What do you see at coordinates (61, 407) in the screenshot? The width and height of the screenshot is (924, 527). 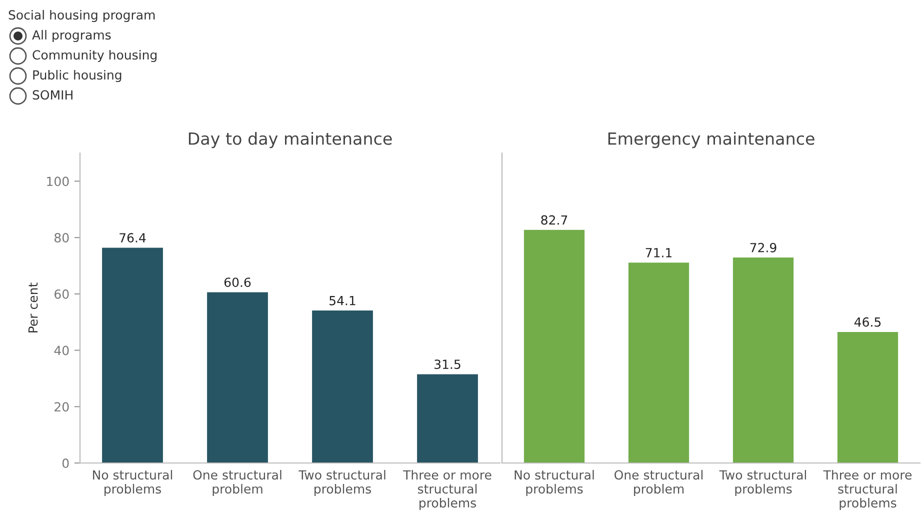 I see `y-tick-label: 20` at bounding box center [61, 407].